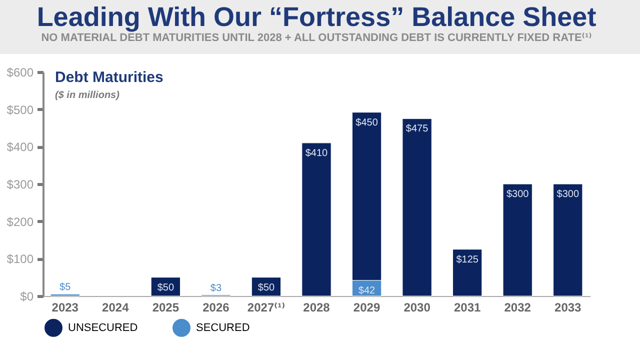  Describe the element at coordinates (216, 307) in the screenshot. I see `x-tick-label: 2026` at that location.